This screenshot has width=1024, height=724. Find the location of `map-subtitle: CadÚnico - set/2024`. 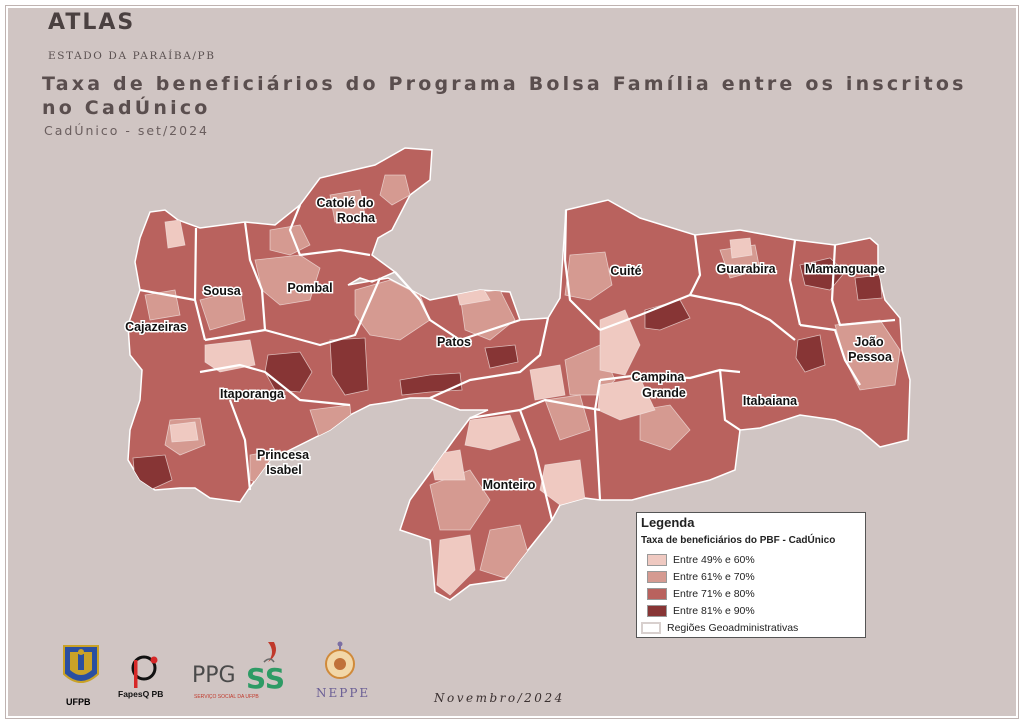

map-subtitle: CadÚnico - set/2024 is located at coordinates (126, 130).